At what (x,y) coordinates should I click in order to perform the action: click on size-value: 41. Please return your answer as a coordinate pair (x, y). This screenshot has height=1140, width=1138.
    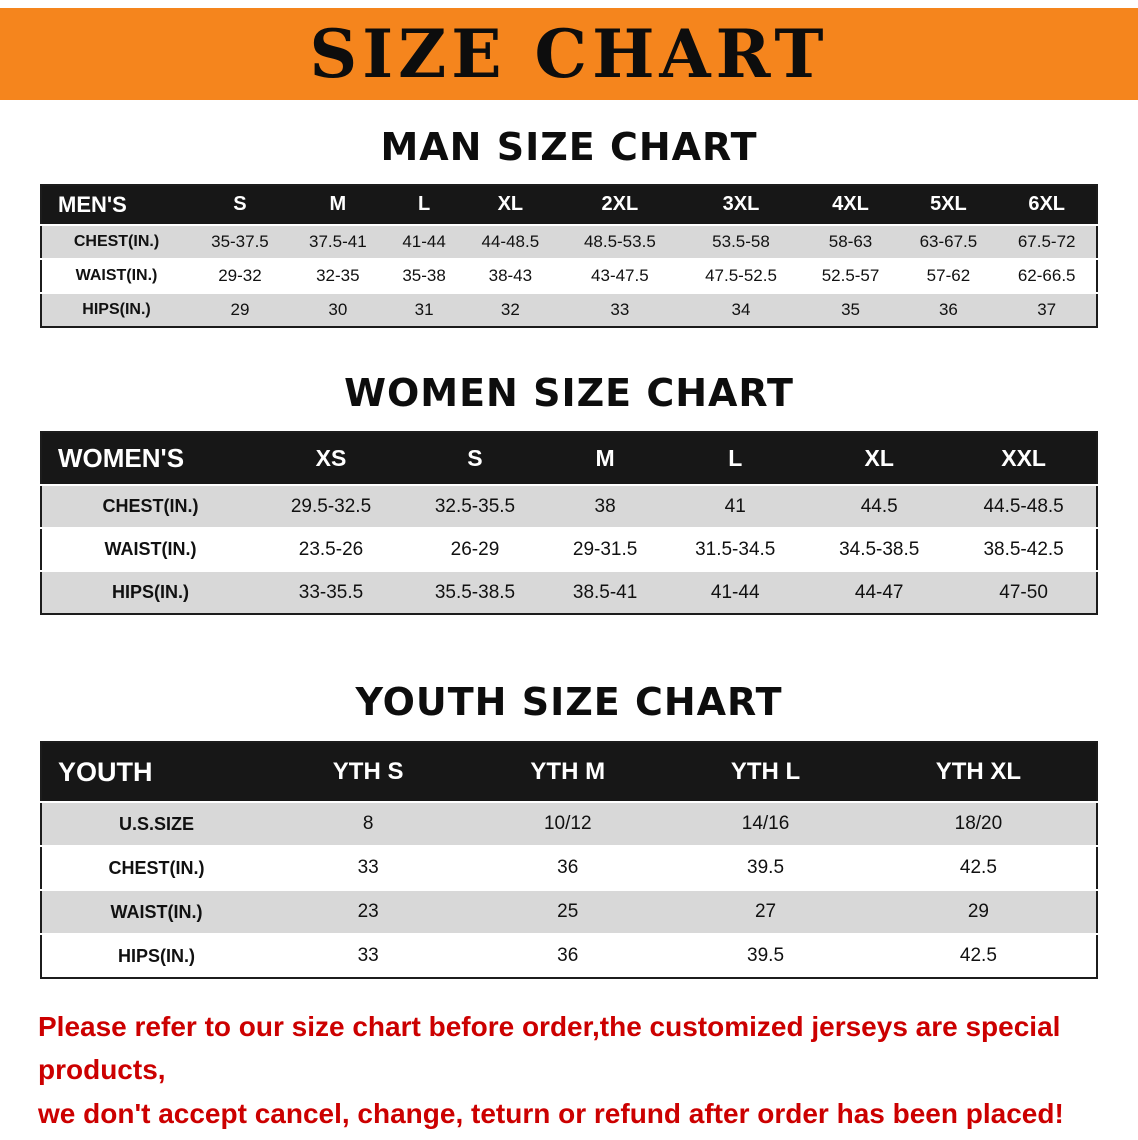
    Looking at the image, I should click on (735, 507).